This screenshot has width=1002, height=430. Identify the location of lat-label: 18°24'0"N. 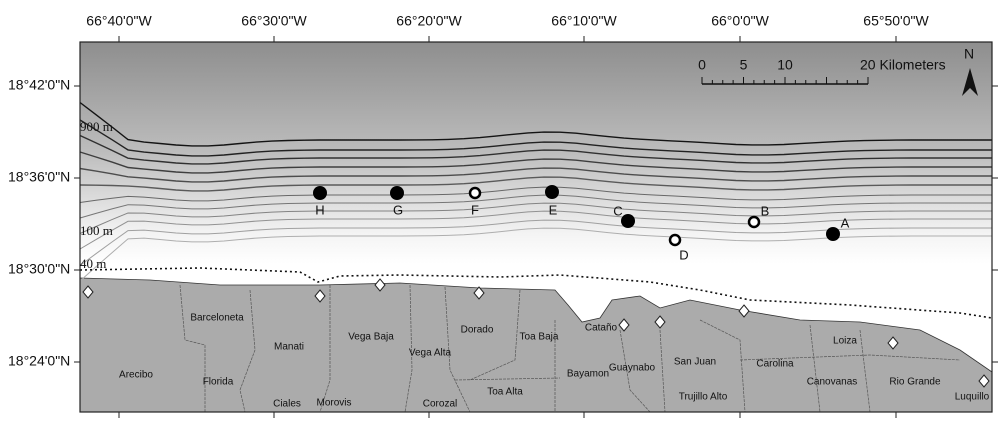
(39, 361).